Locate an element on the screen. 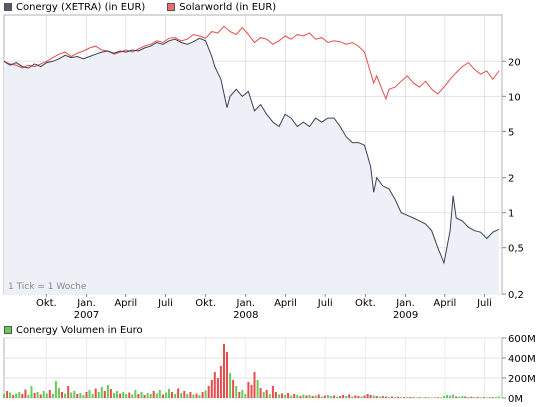 This screenshot has width=545, height=407. legend-label-solarworld: Solarworld (in EUR) is located at coordinates (228, 7).